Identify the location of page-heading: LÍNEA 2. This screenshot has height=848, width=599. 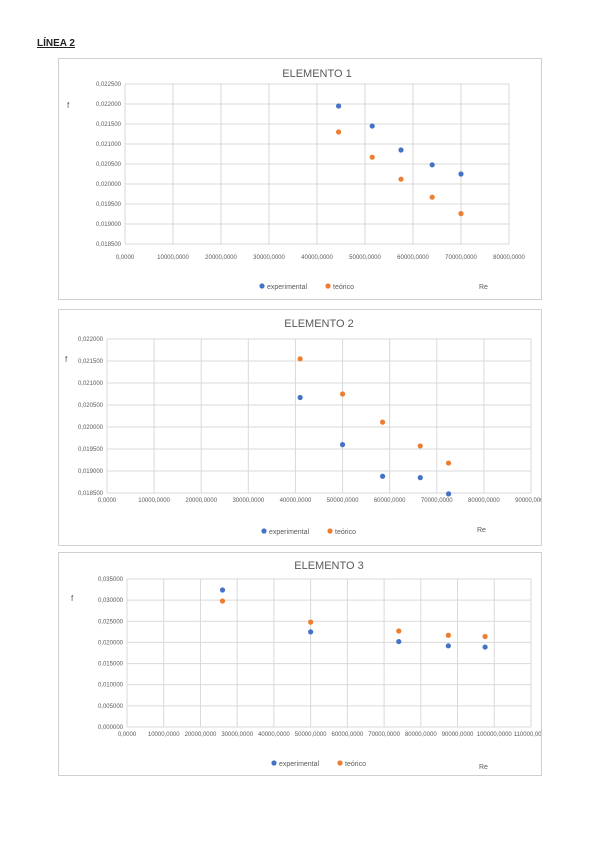
(56, 43).